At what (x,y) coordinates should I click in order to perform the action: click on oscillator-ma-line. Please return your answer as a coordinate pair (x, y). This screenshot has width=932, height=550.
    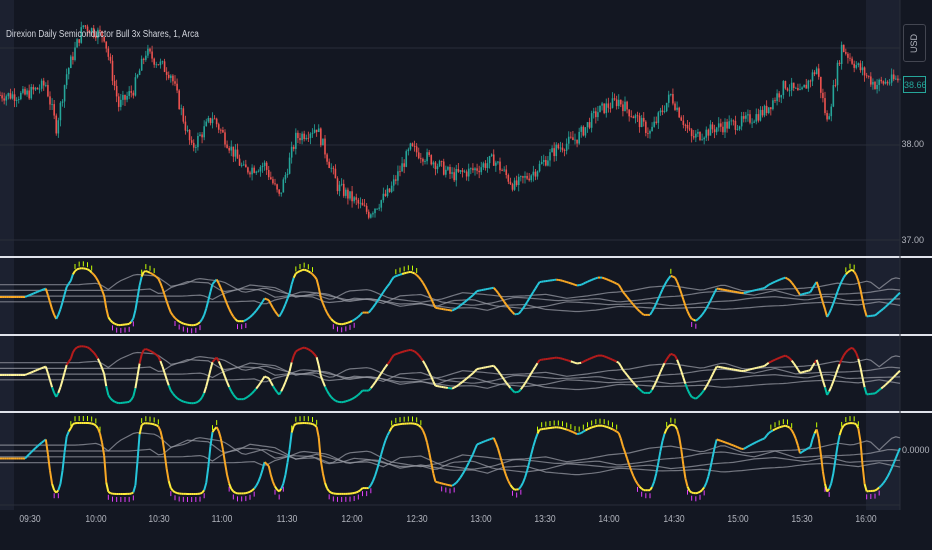
    Looking at the image, I should click on (450, 449).